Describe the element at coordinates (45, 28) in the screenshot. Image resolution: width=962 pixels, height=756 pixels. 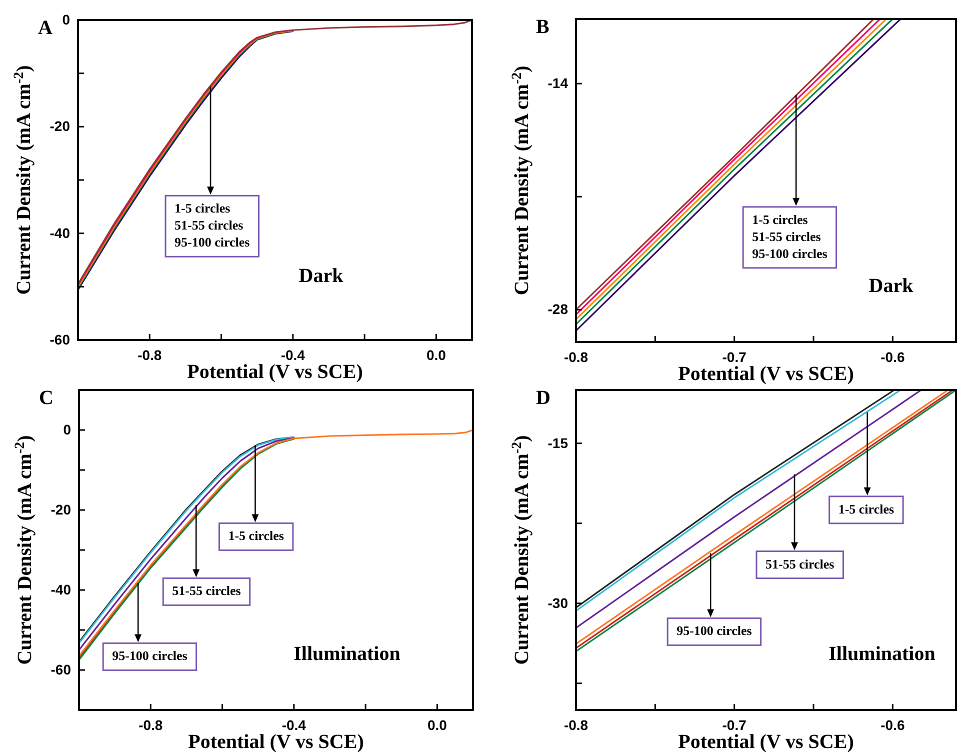
I see `chart-title: A` at that location.